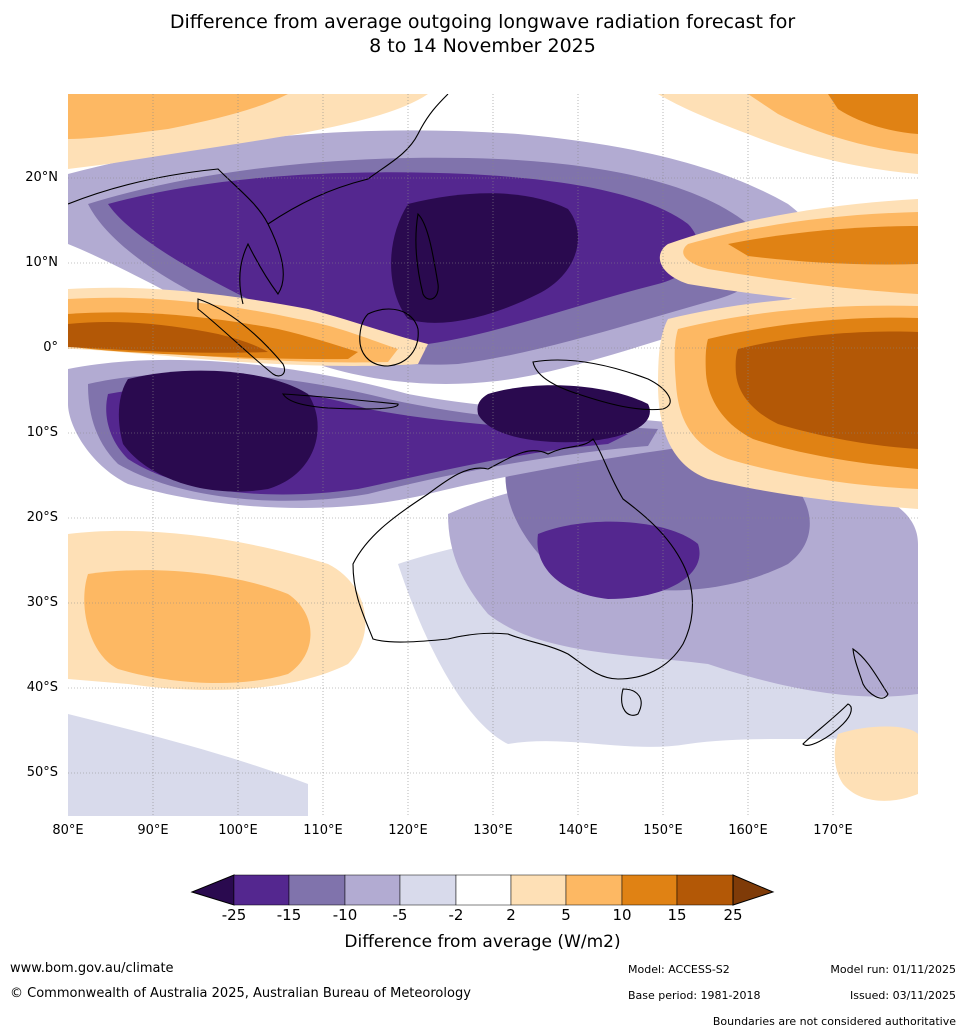  Describe the element at coordinates (168, 337) in the screenshot. I see `anomaly-region-eq-core` at that location.